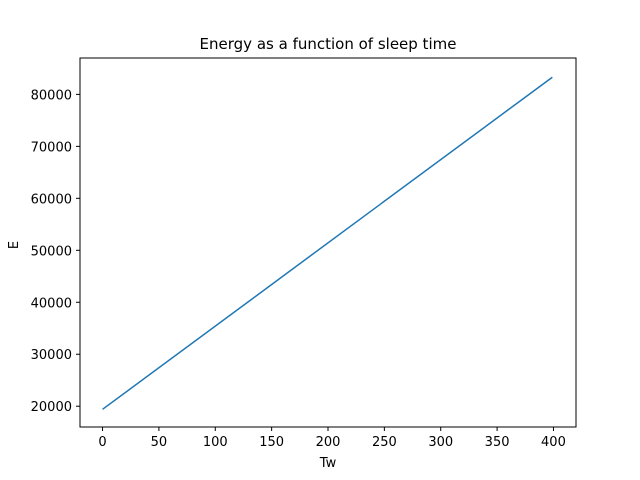 This screenshot has height=480, width=640. Describe the element at coordinates (384, 442) in the screenshot. I see `x-tick-label: 250` at that location.